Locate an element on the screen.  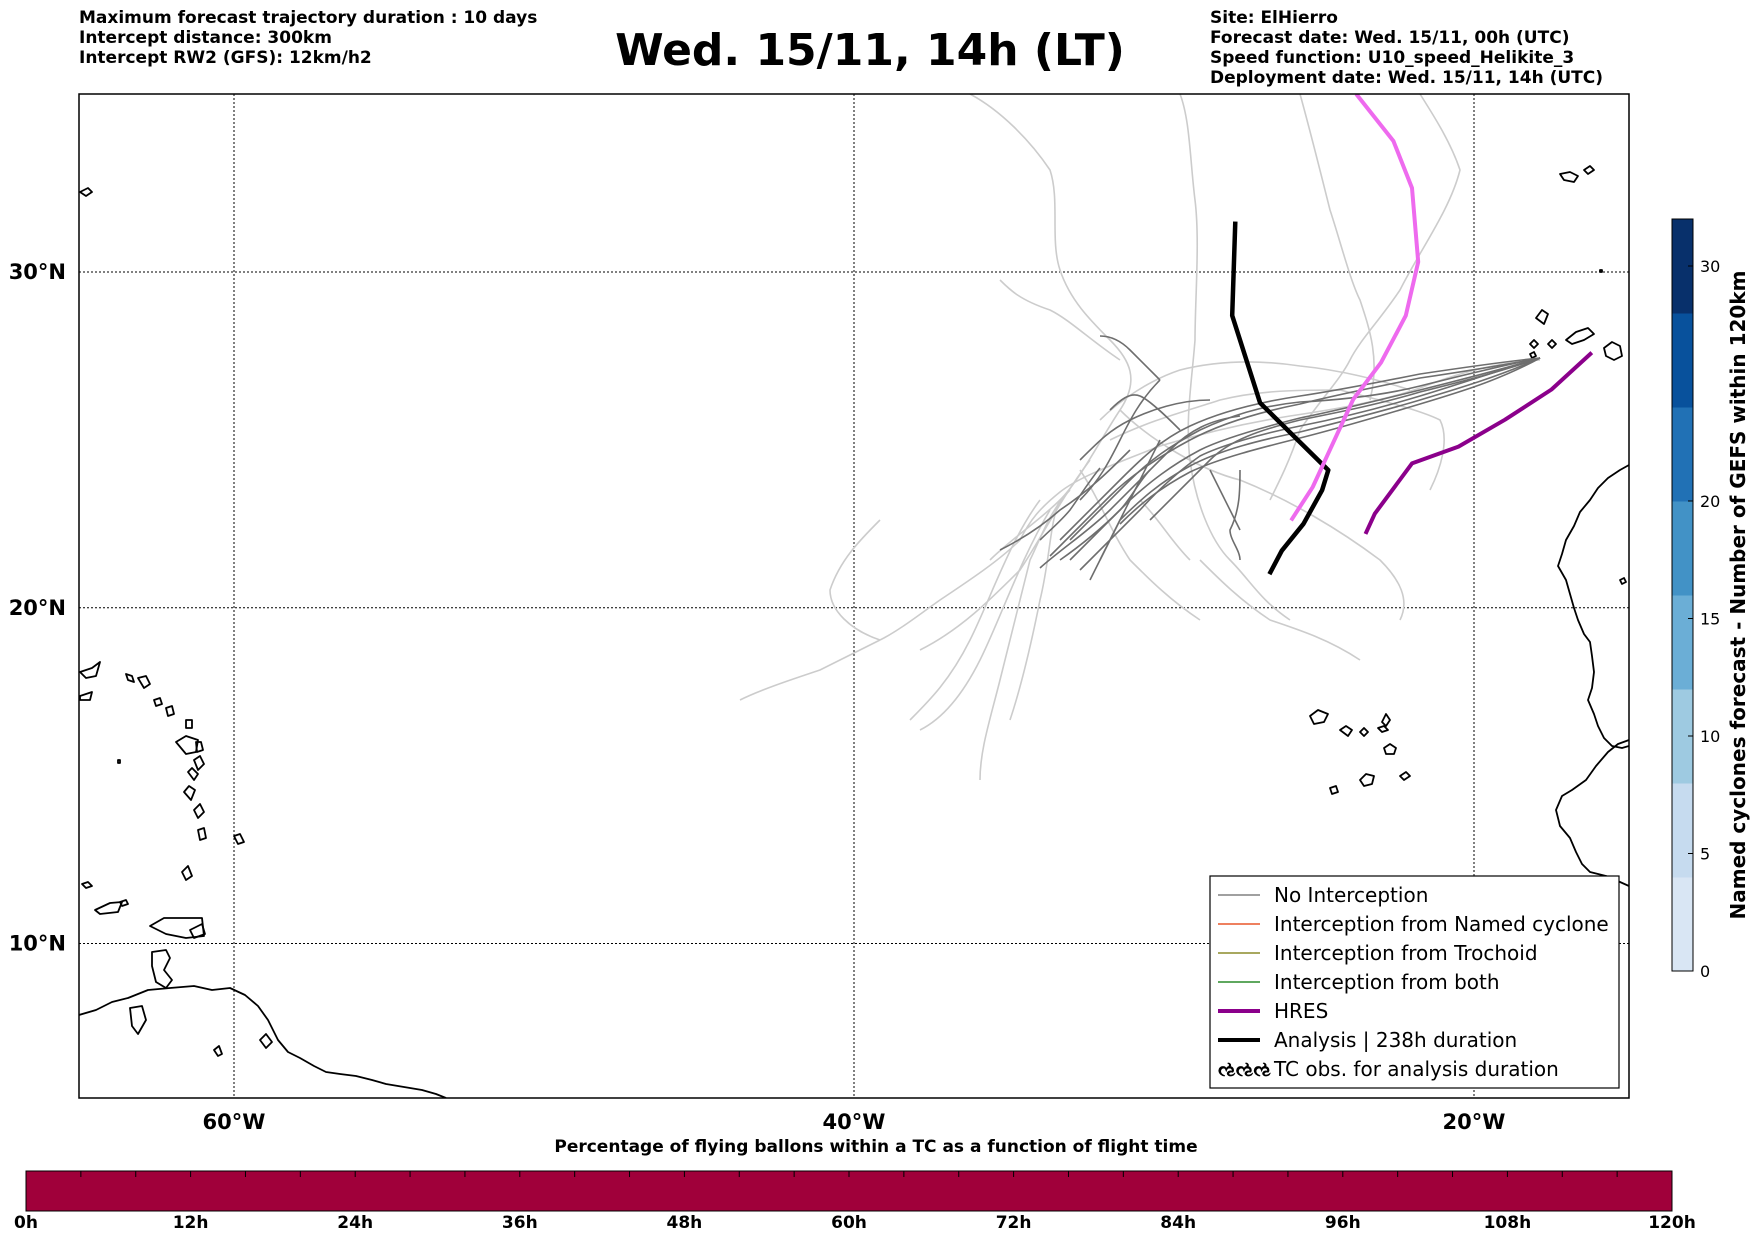
timebar-hour-label: 0h is located at coordinates (26, 1223).